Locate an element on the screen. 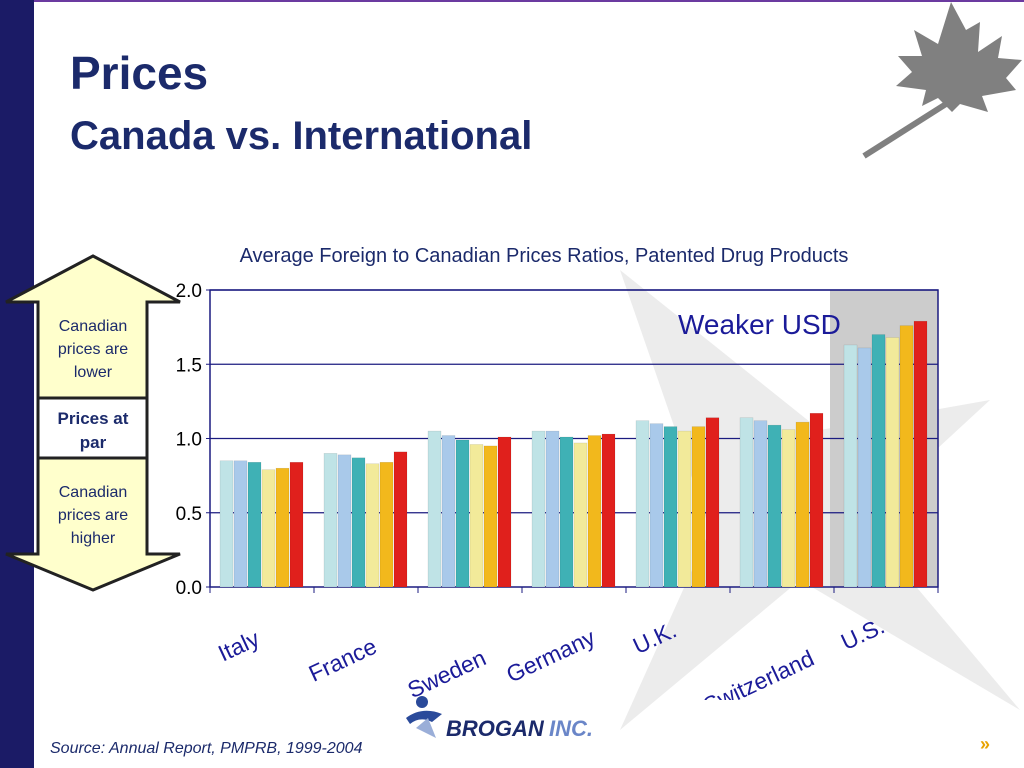  logo-brand-text: BROGAN is located at coordinates (495, 728).